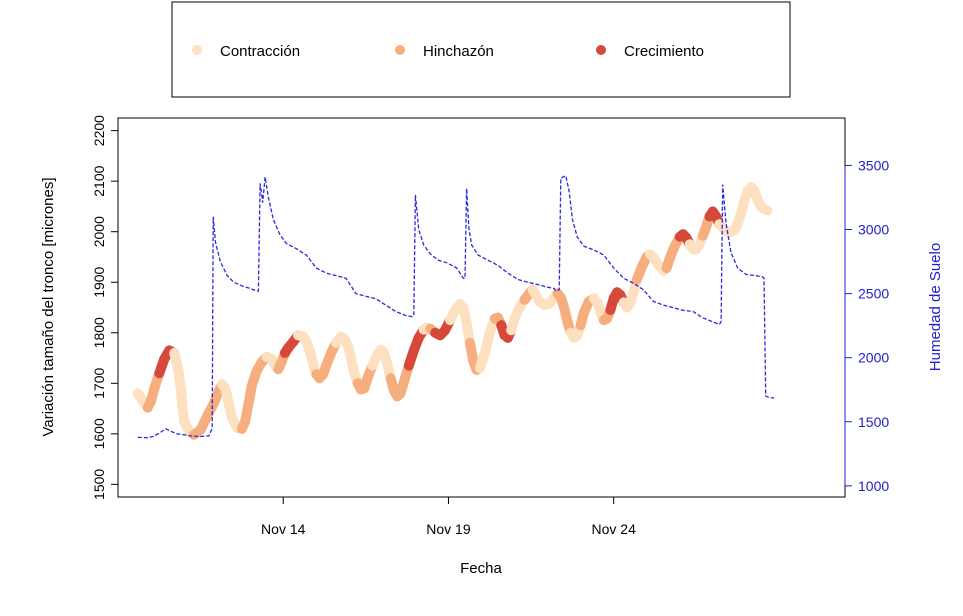 The width and height of the screenshot is (963, 616). I want to click on x-tick-label: Nov 14, so click(283, 529).